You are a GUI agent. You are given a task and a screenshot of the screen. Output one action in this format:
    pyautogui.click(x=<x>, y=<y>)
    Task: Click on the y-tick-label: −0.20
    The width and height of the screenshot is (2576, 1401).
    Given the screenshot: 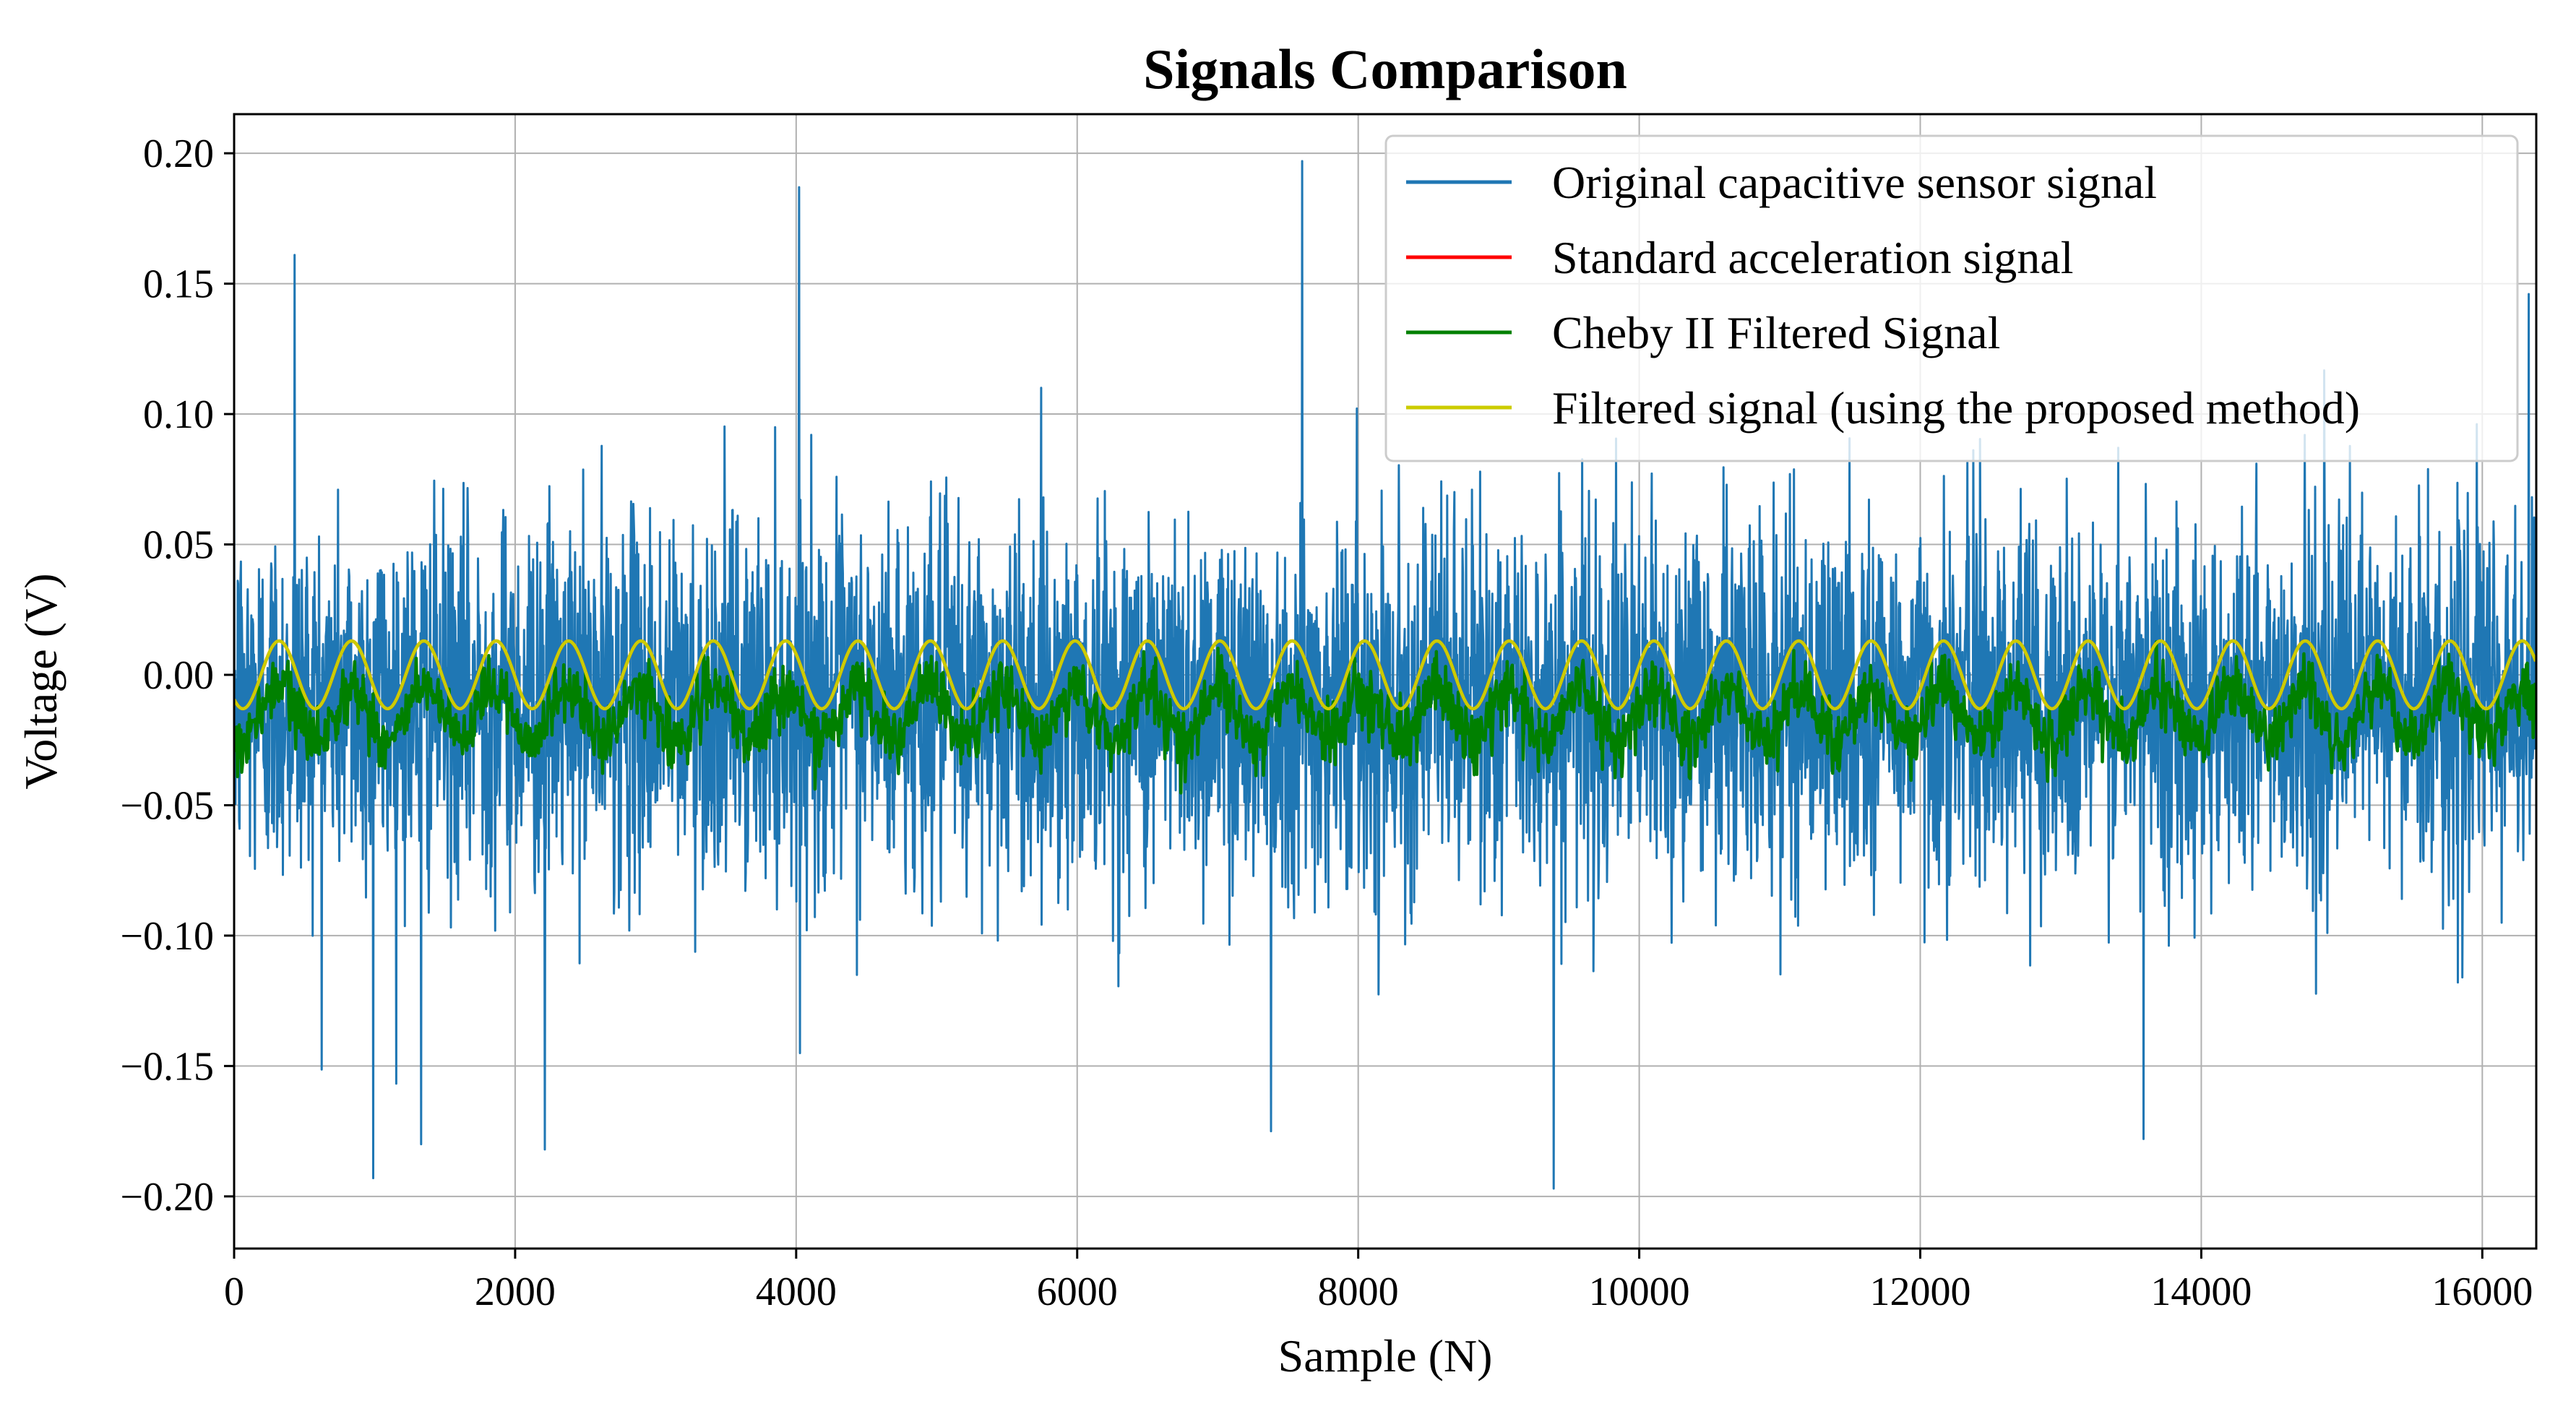 What is the action you would take?
    pyautogui.click(x=167, y=1197)
    